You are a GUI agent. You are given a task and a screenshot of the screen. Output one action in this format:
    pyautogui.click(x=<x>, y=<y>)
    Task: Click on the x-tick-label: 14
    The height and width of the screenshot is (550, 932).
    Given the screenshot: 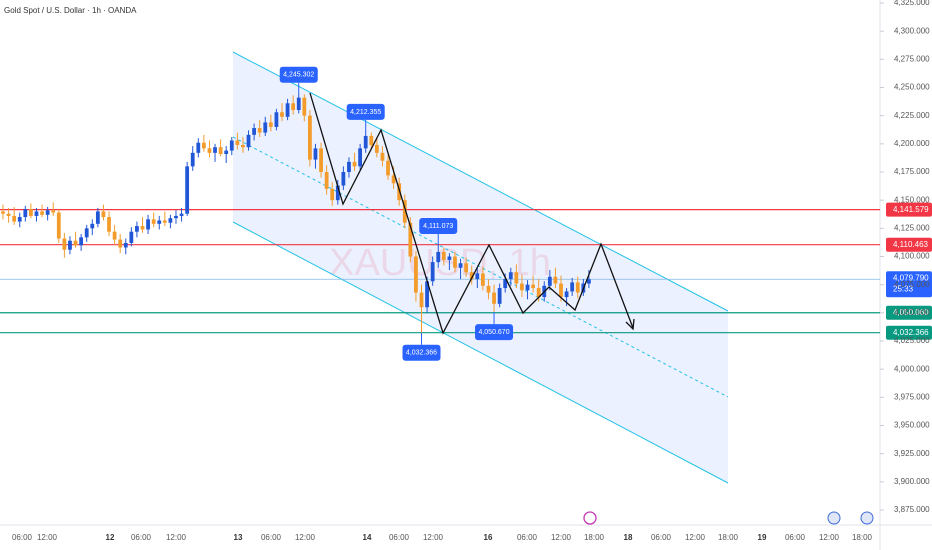 What is the action you would take?
    pyautogui.click(x=367, y=537)
    